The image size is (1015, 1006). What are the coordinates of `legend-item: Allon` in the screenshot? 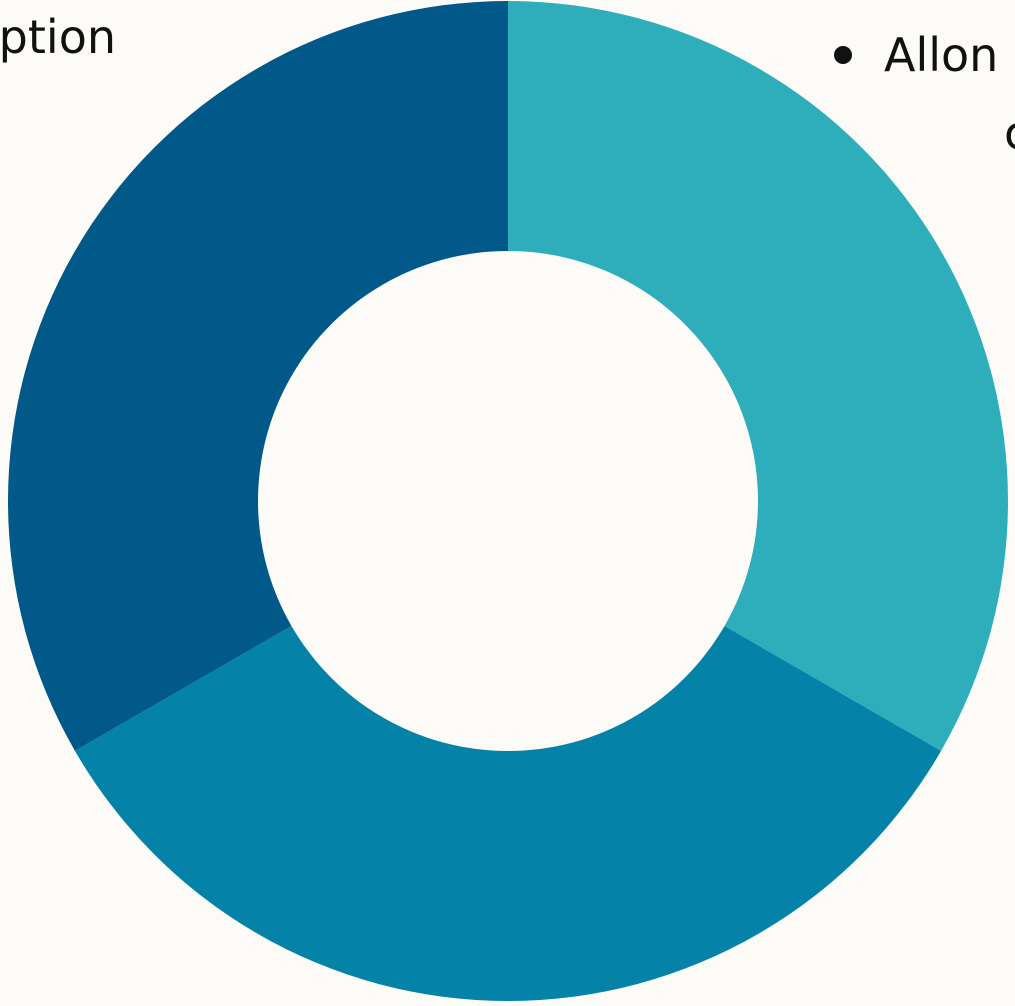 It's located at (916, 55).